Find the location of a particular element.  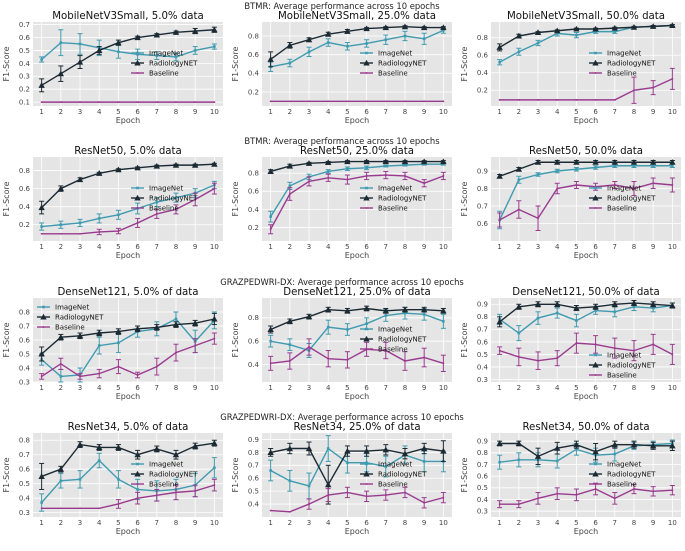

legend-label: Baseline is located at coordinates (622, 485).